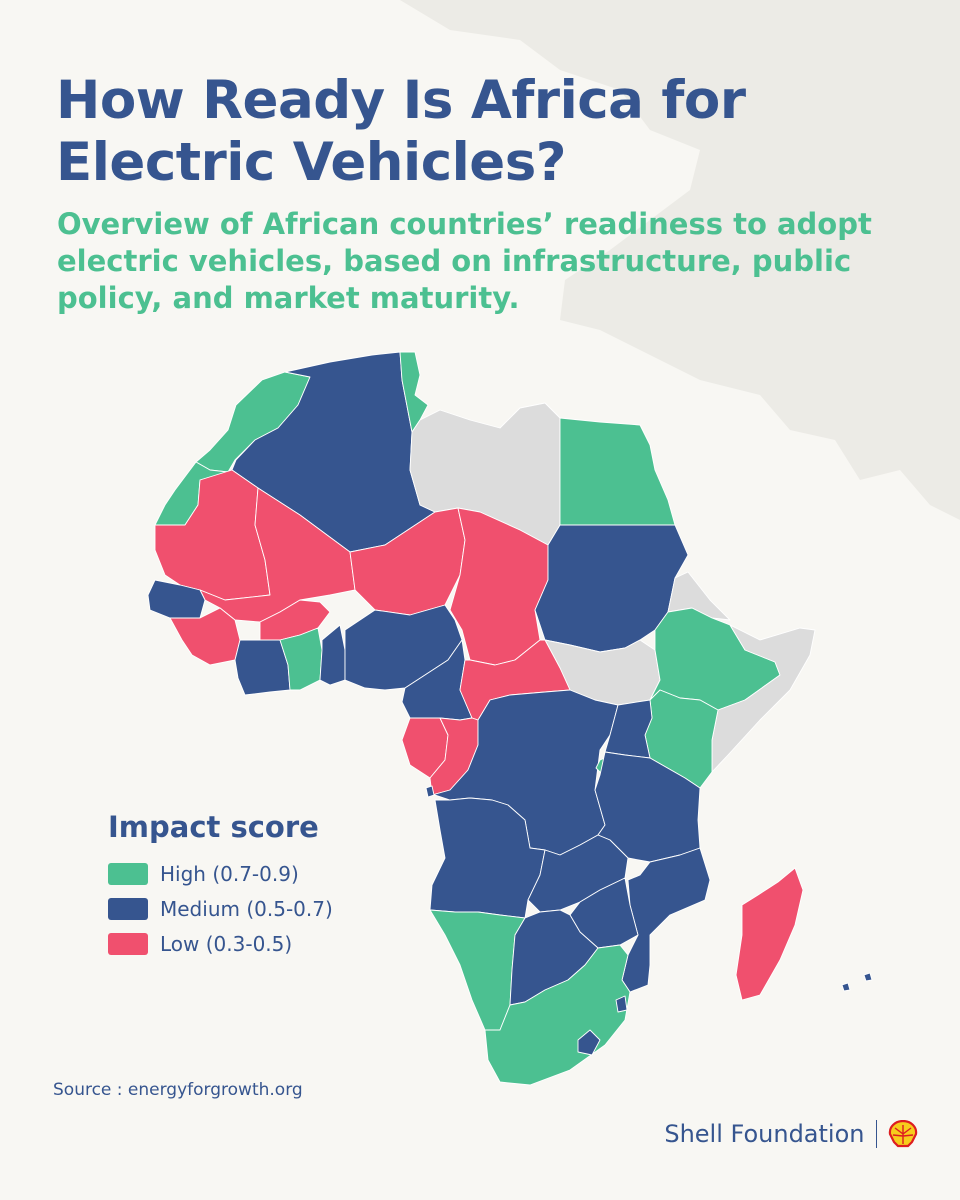  Describe the element at coordinates (332, 655) in the screenshot. I see `country-benin` at that location.